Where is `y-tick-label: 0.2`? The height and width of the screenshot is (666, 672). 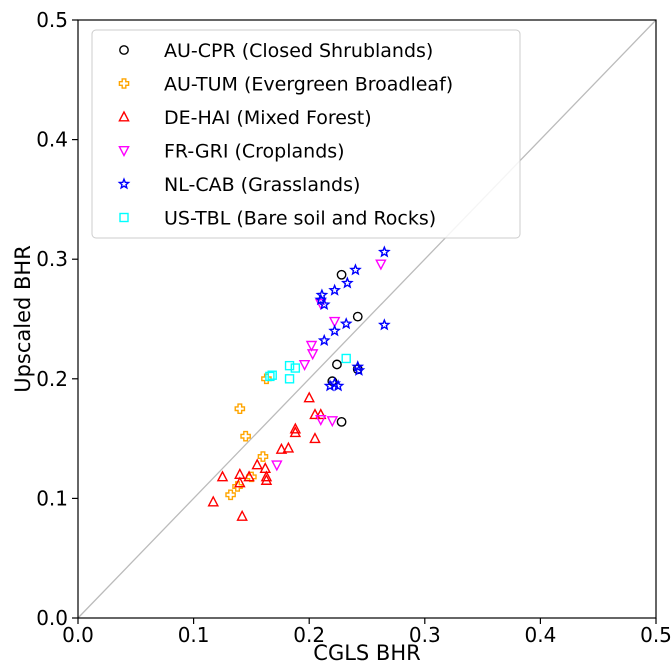
y-tick-label: 0.2 is located at coordinates (52, 379).